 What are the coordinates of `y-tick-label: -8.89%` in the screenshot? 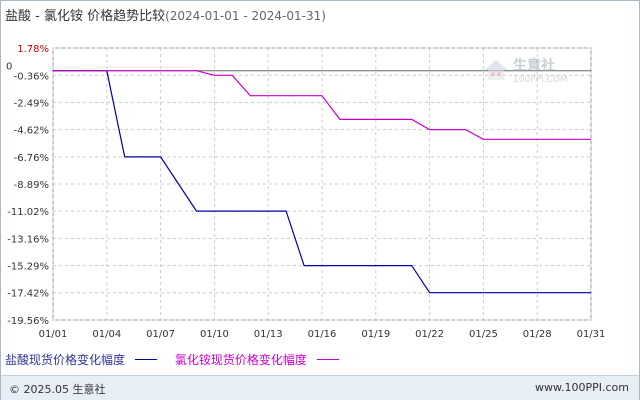 It's located at (31, 185).